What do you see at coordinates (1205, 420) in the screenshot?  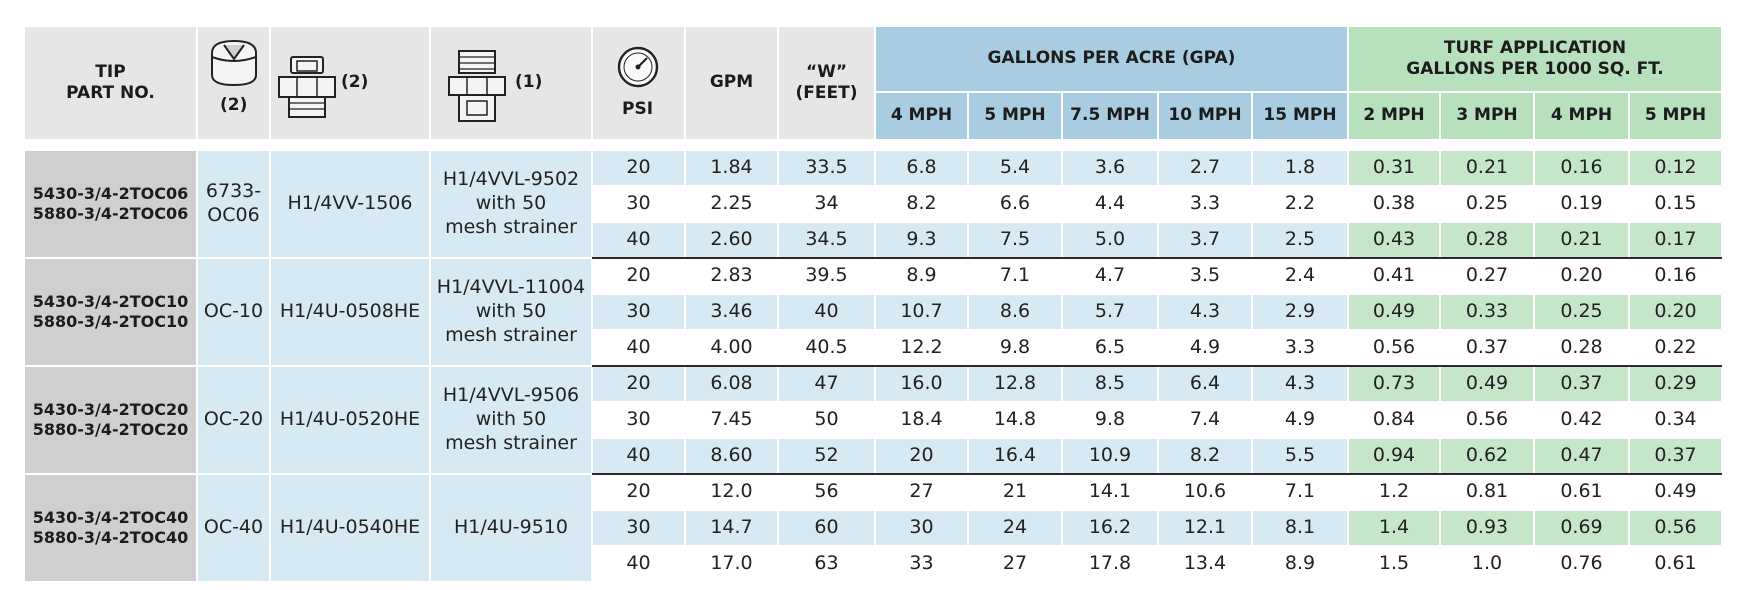 I see `gpa-value: 7.4` at bounding box center [1205, 420].